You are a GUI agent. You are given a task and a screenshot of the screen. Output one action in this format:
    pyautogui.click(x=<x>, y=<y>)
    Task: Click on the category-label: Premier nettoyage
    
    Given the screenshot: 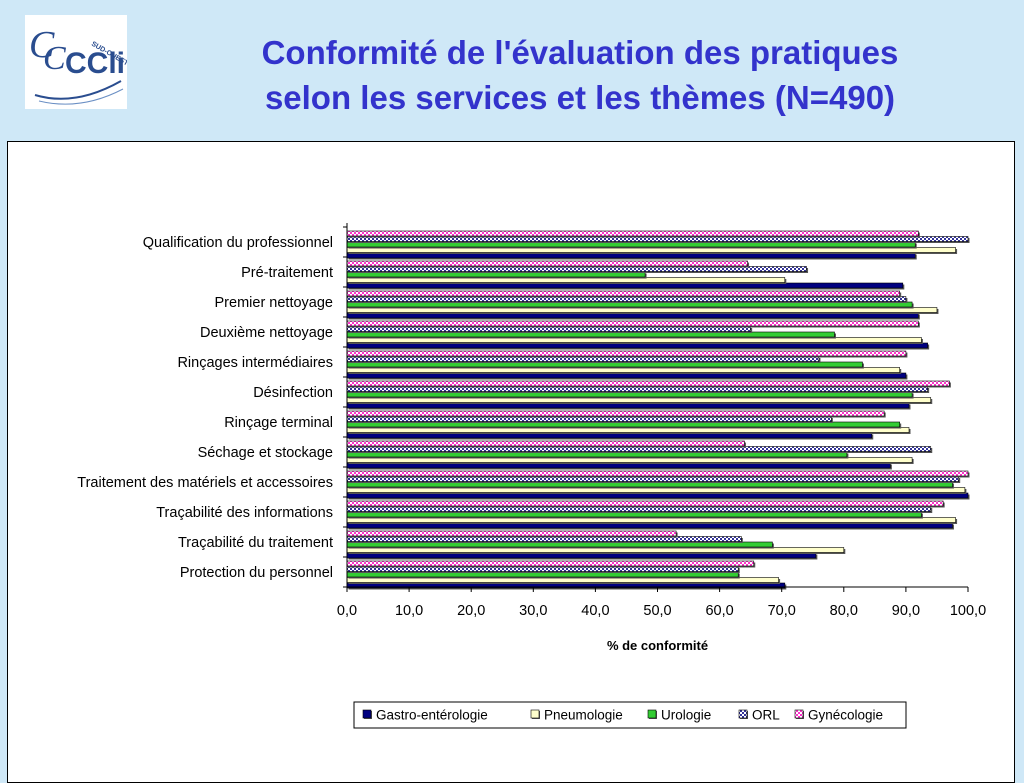 What is the action you would take?
    pyautogui.click(x=274, y=303)
    